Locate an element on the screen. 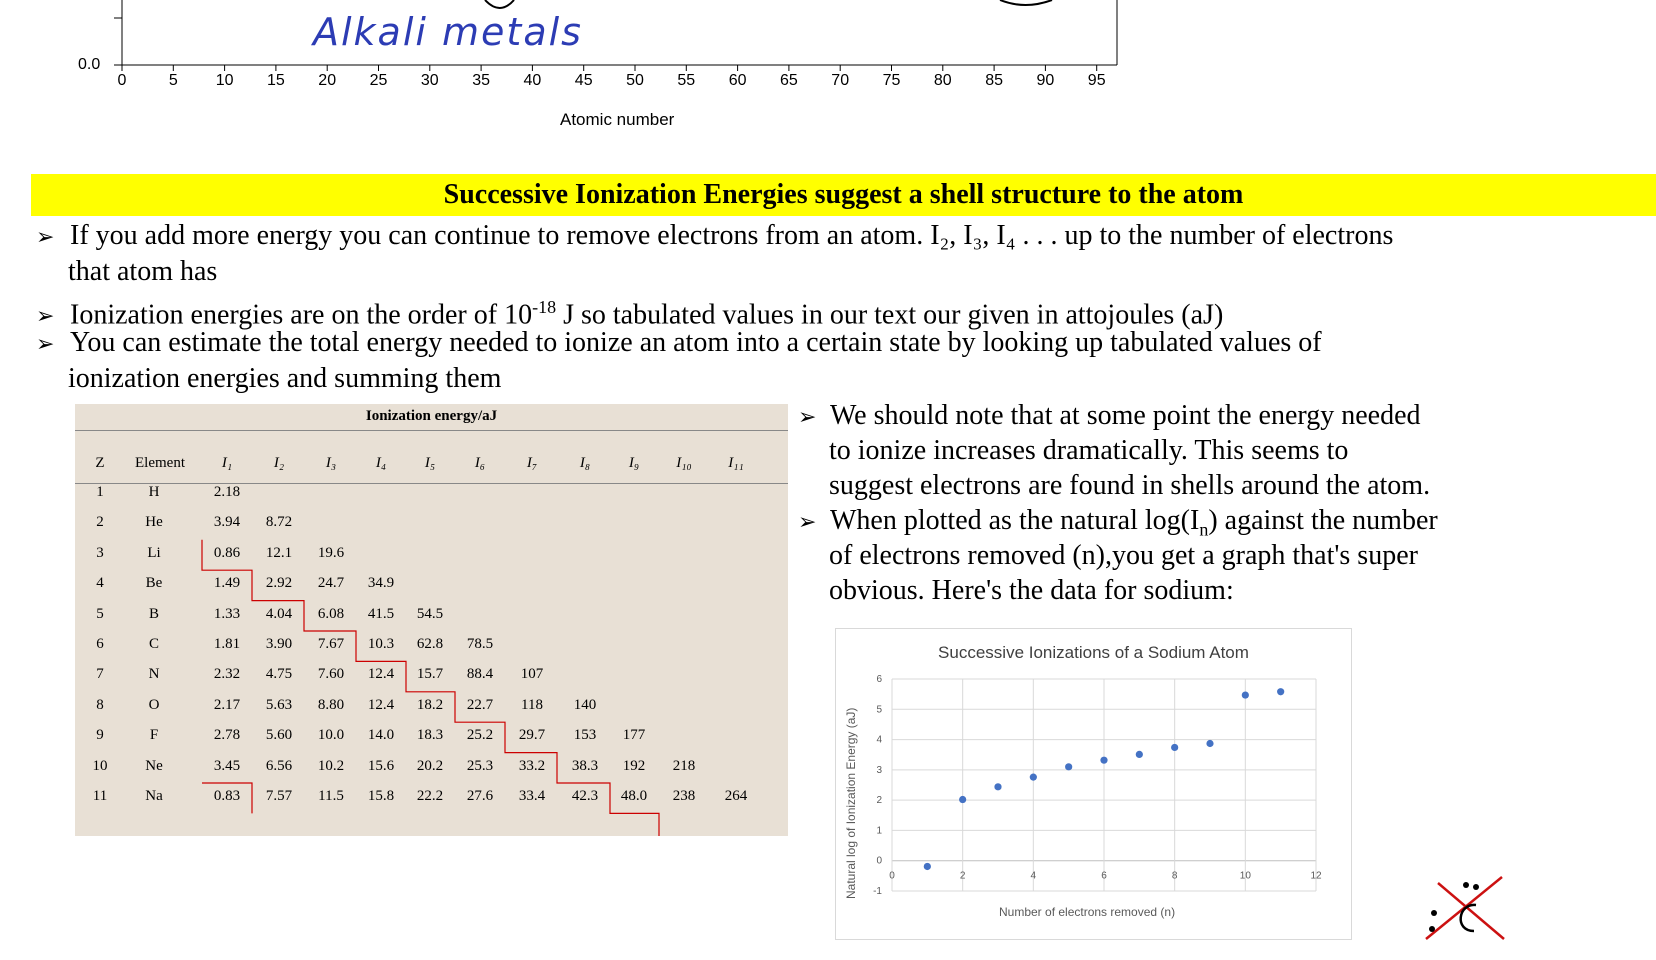  table-cell-value: 15.6 is located at coordinates (381, 765).